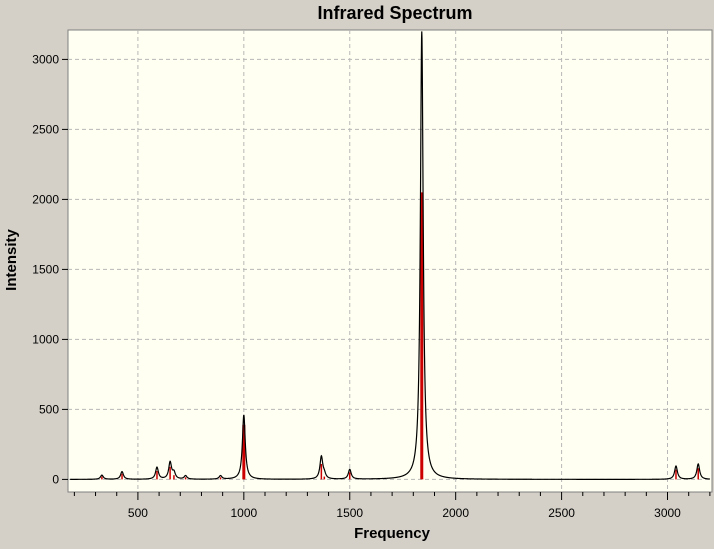  I want to click on x-tick-label: 3000, so click(667, 513).